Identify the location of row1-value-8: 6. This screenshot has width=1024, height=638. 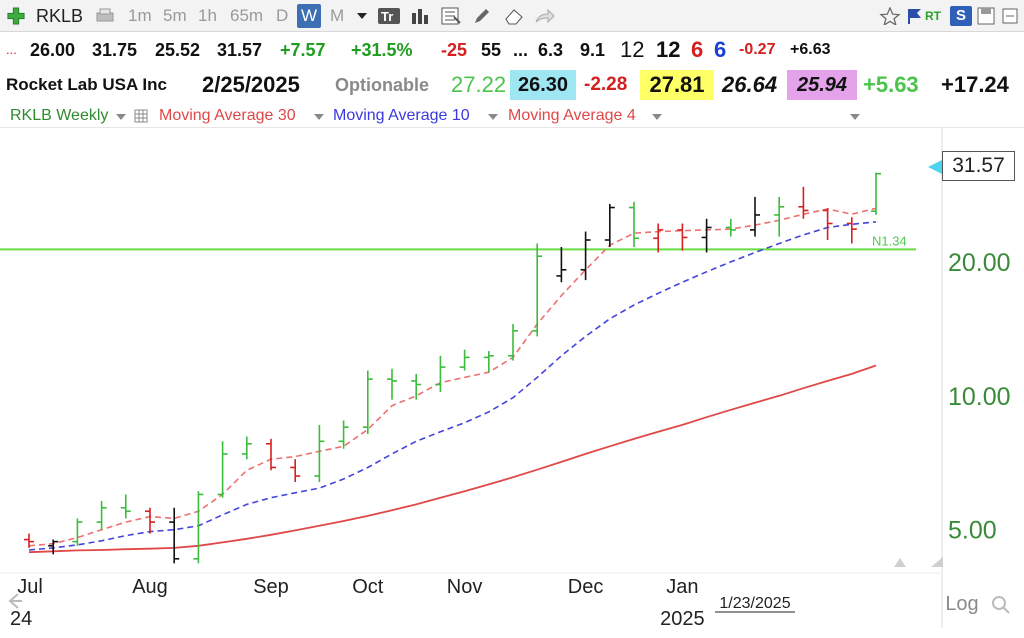
(697, 49).